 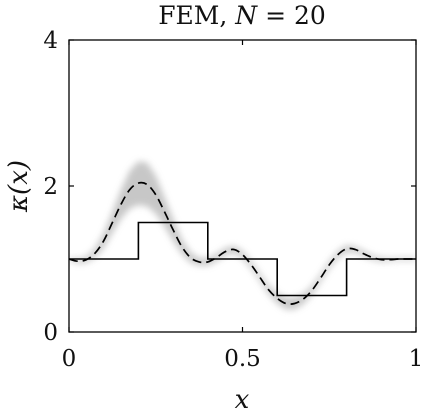 I want to click on y-tick-label: 2, so click(x=50, y=187).